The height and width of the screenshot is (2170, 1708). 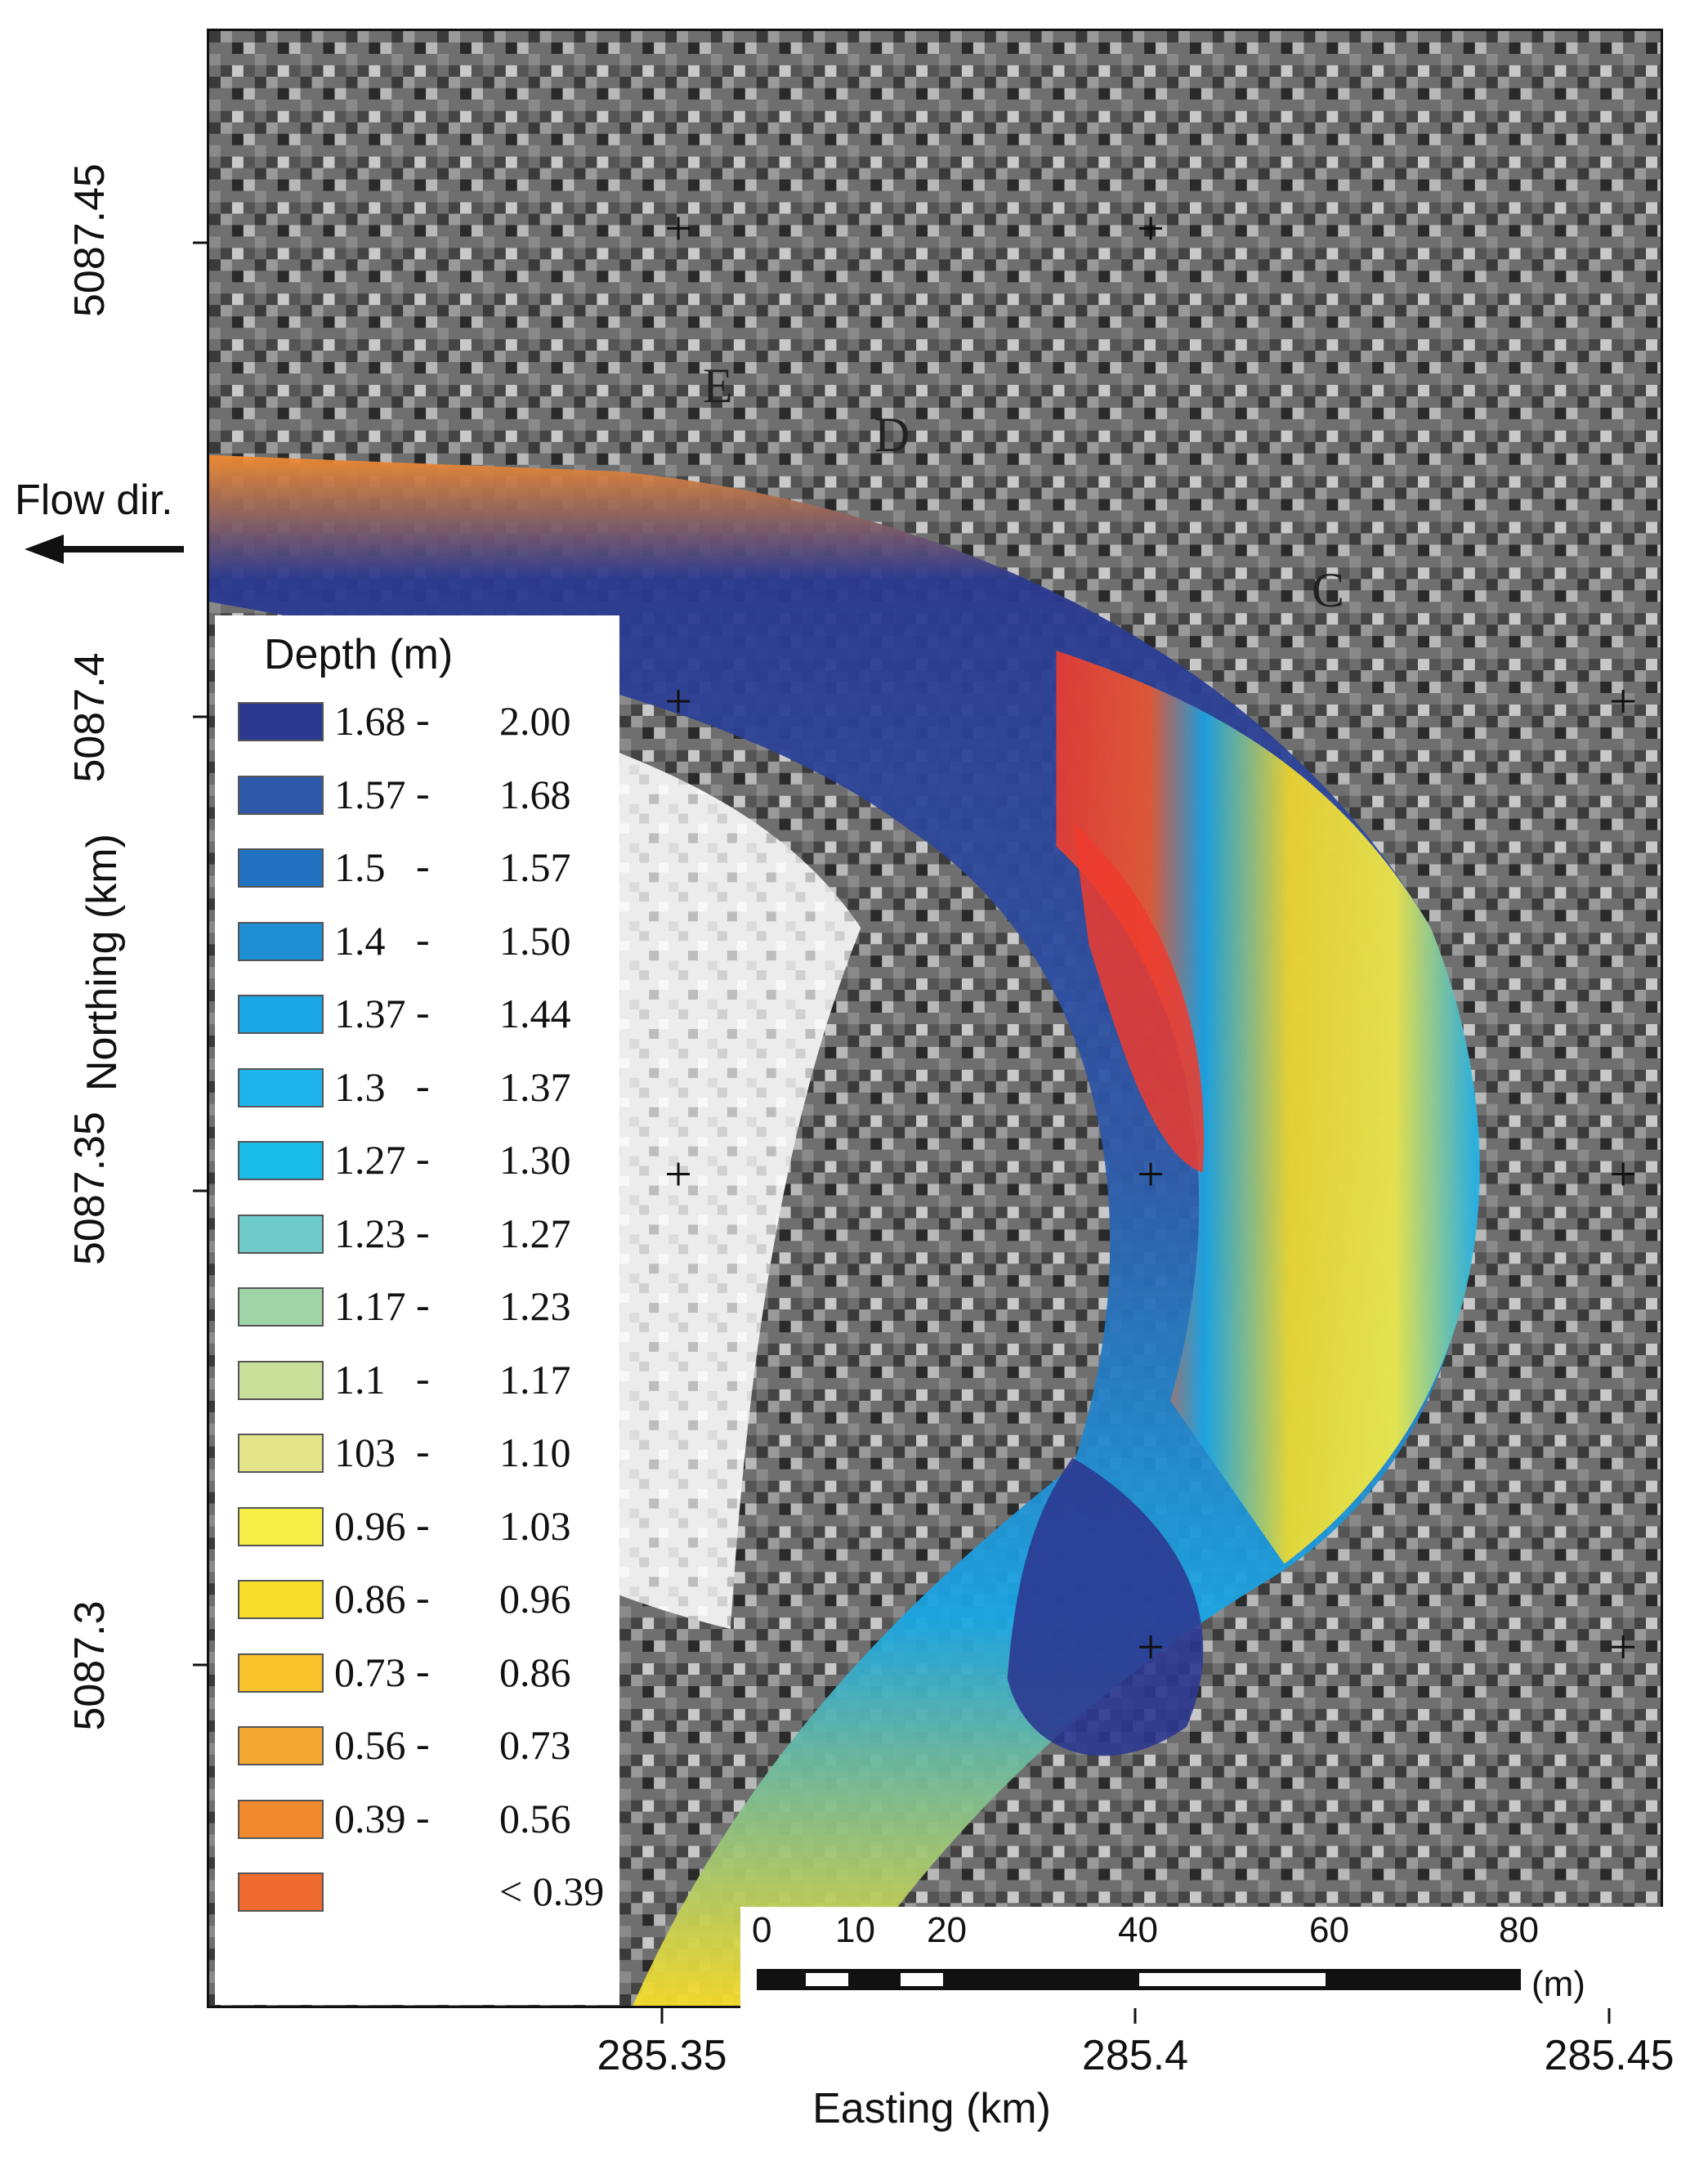 What do you see at coordinates (430, 795) in the screenshot?
I see `legend-entry: 1.57- 1.68` at bounding box center [430, 795].